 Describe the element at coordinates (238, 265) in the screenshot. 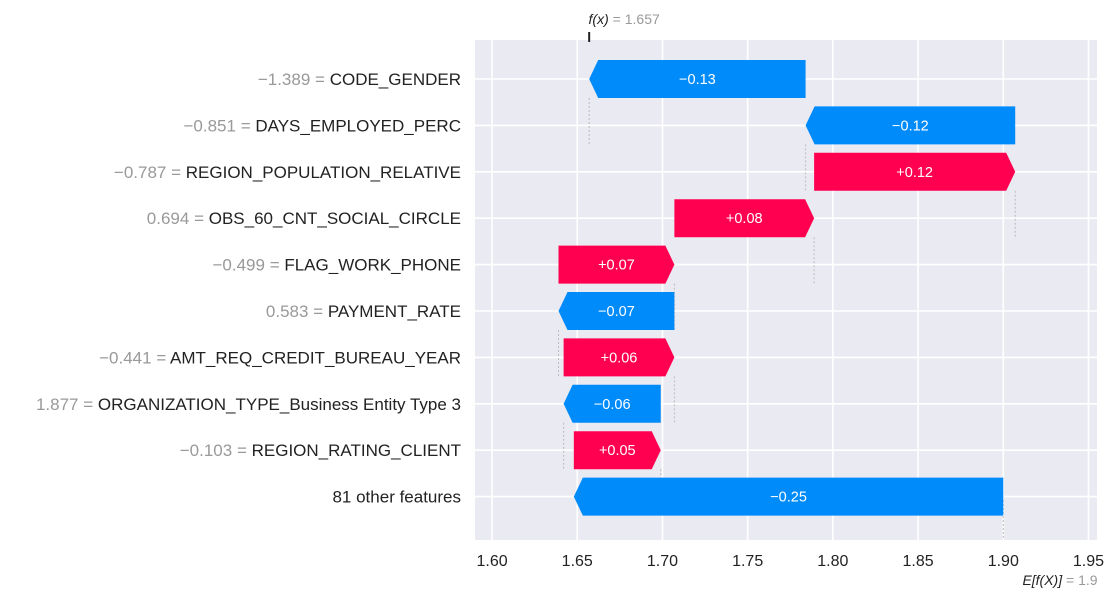

I see `feature-value: −0.499` at that location.